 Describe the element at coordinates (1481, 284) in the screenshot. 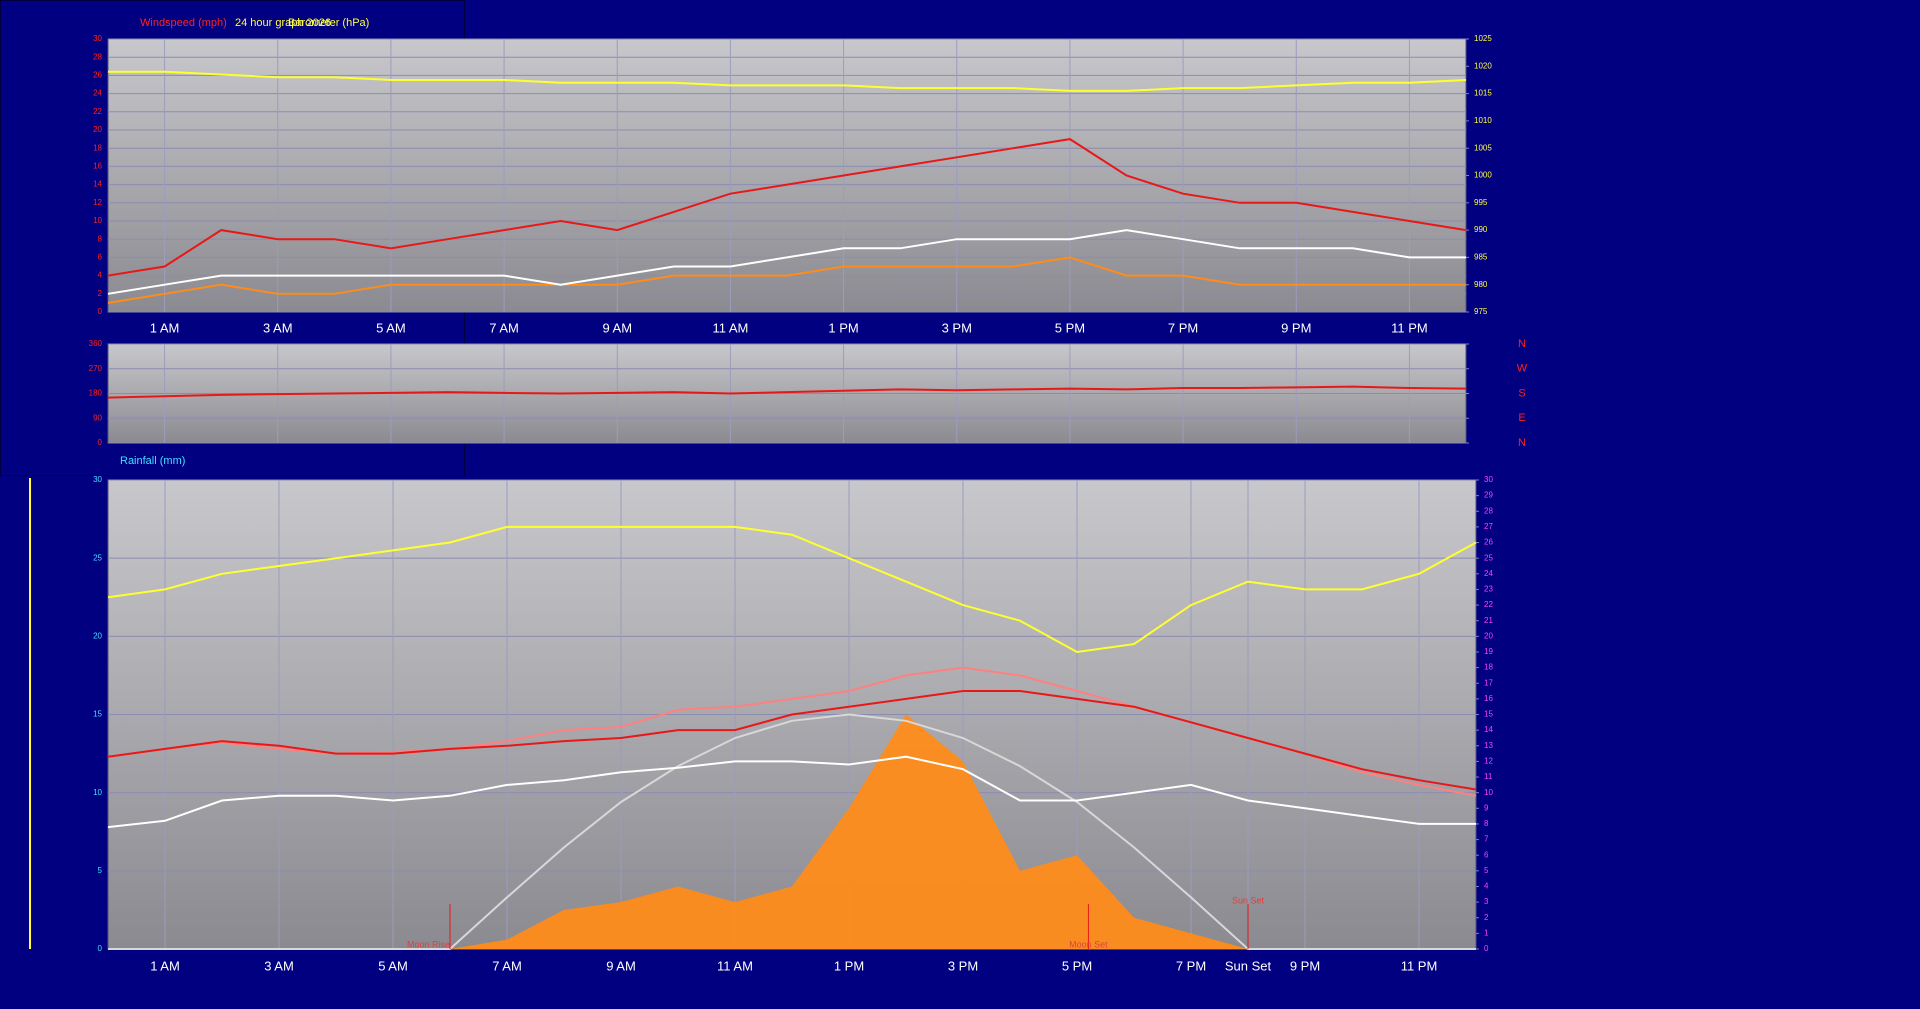

I see `y2-tick-label: 980` at that location.